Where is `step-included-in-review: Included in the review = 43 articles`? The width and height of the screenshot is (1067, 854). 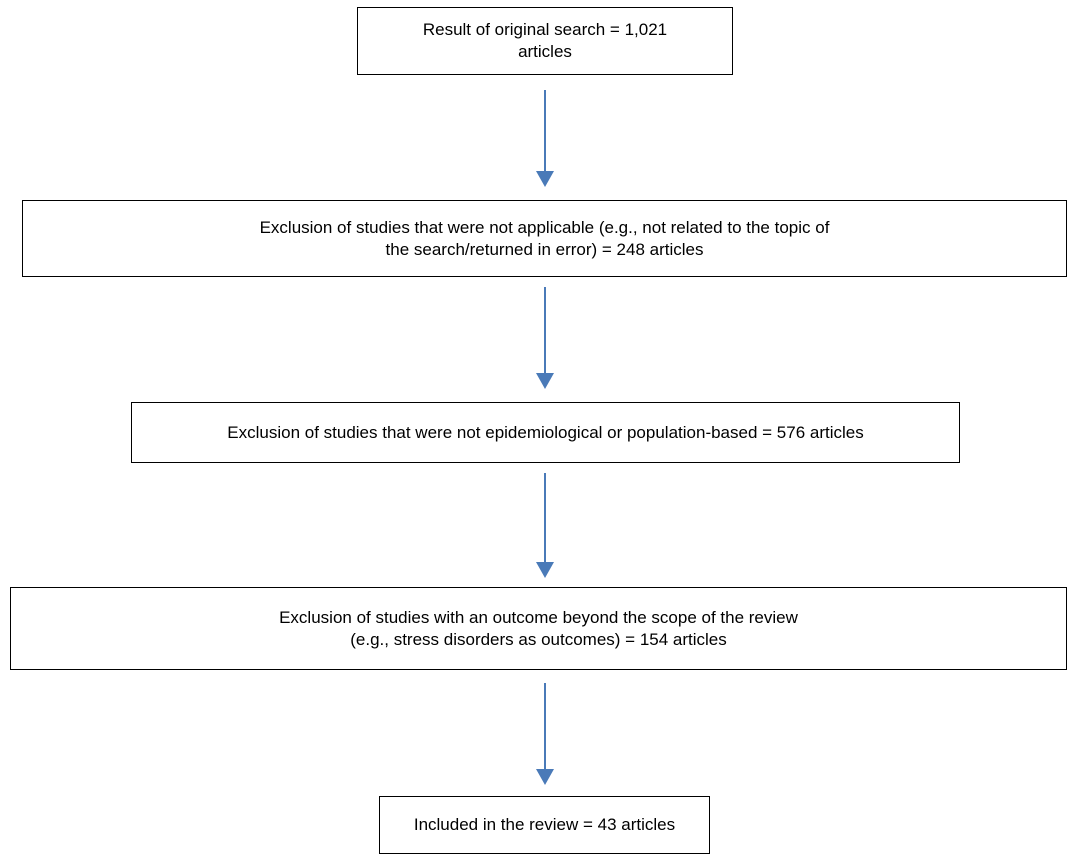
step-included-in-review: Included in the review = 43 articles is located at coordinates (544, 825).